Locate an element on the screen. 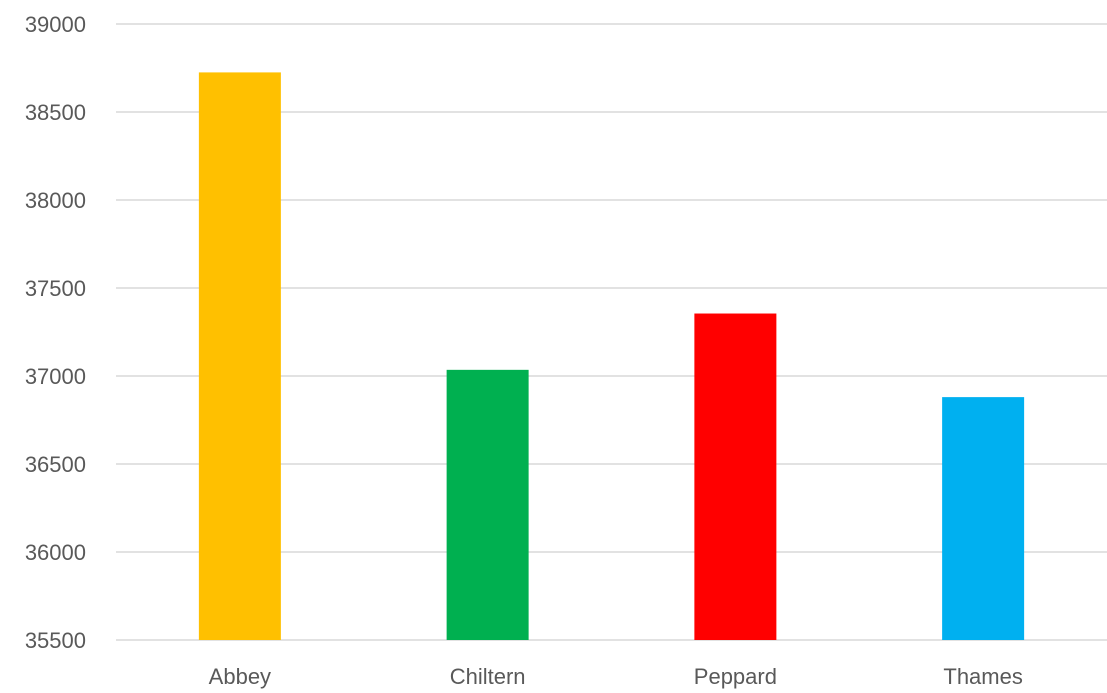 This screenshot has width=1107, height=693. x-axis-tick-labels: Abbey Chiltern Peppard Thames is located at coordinates (616, 676).